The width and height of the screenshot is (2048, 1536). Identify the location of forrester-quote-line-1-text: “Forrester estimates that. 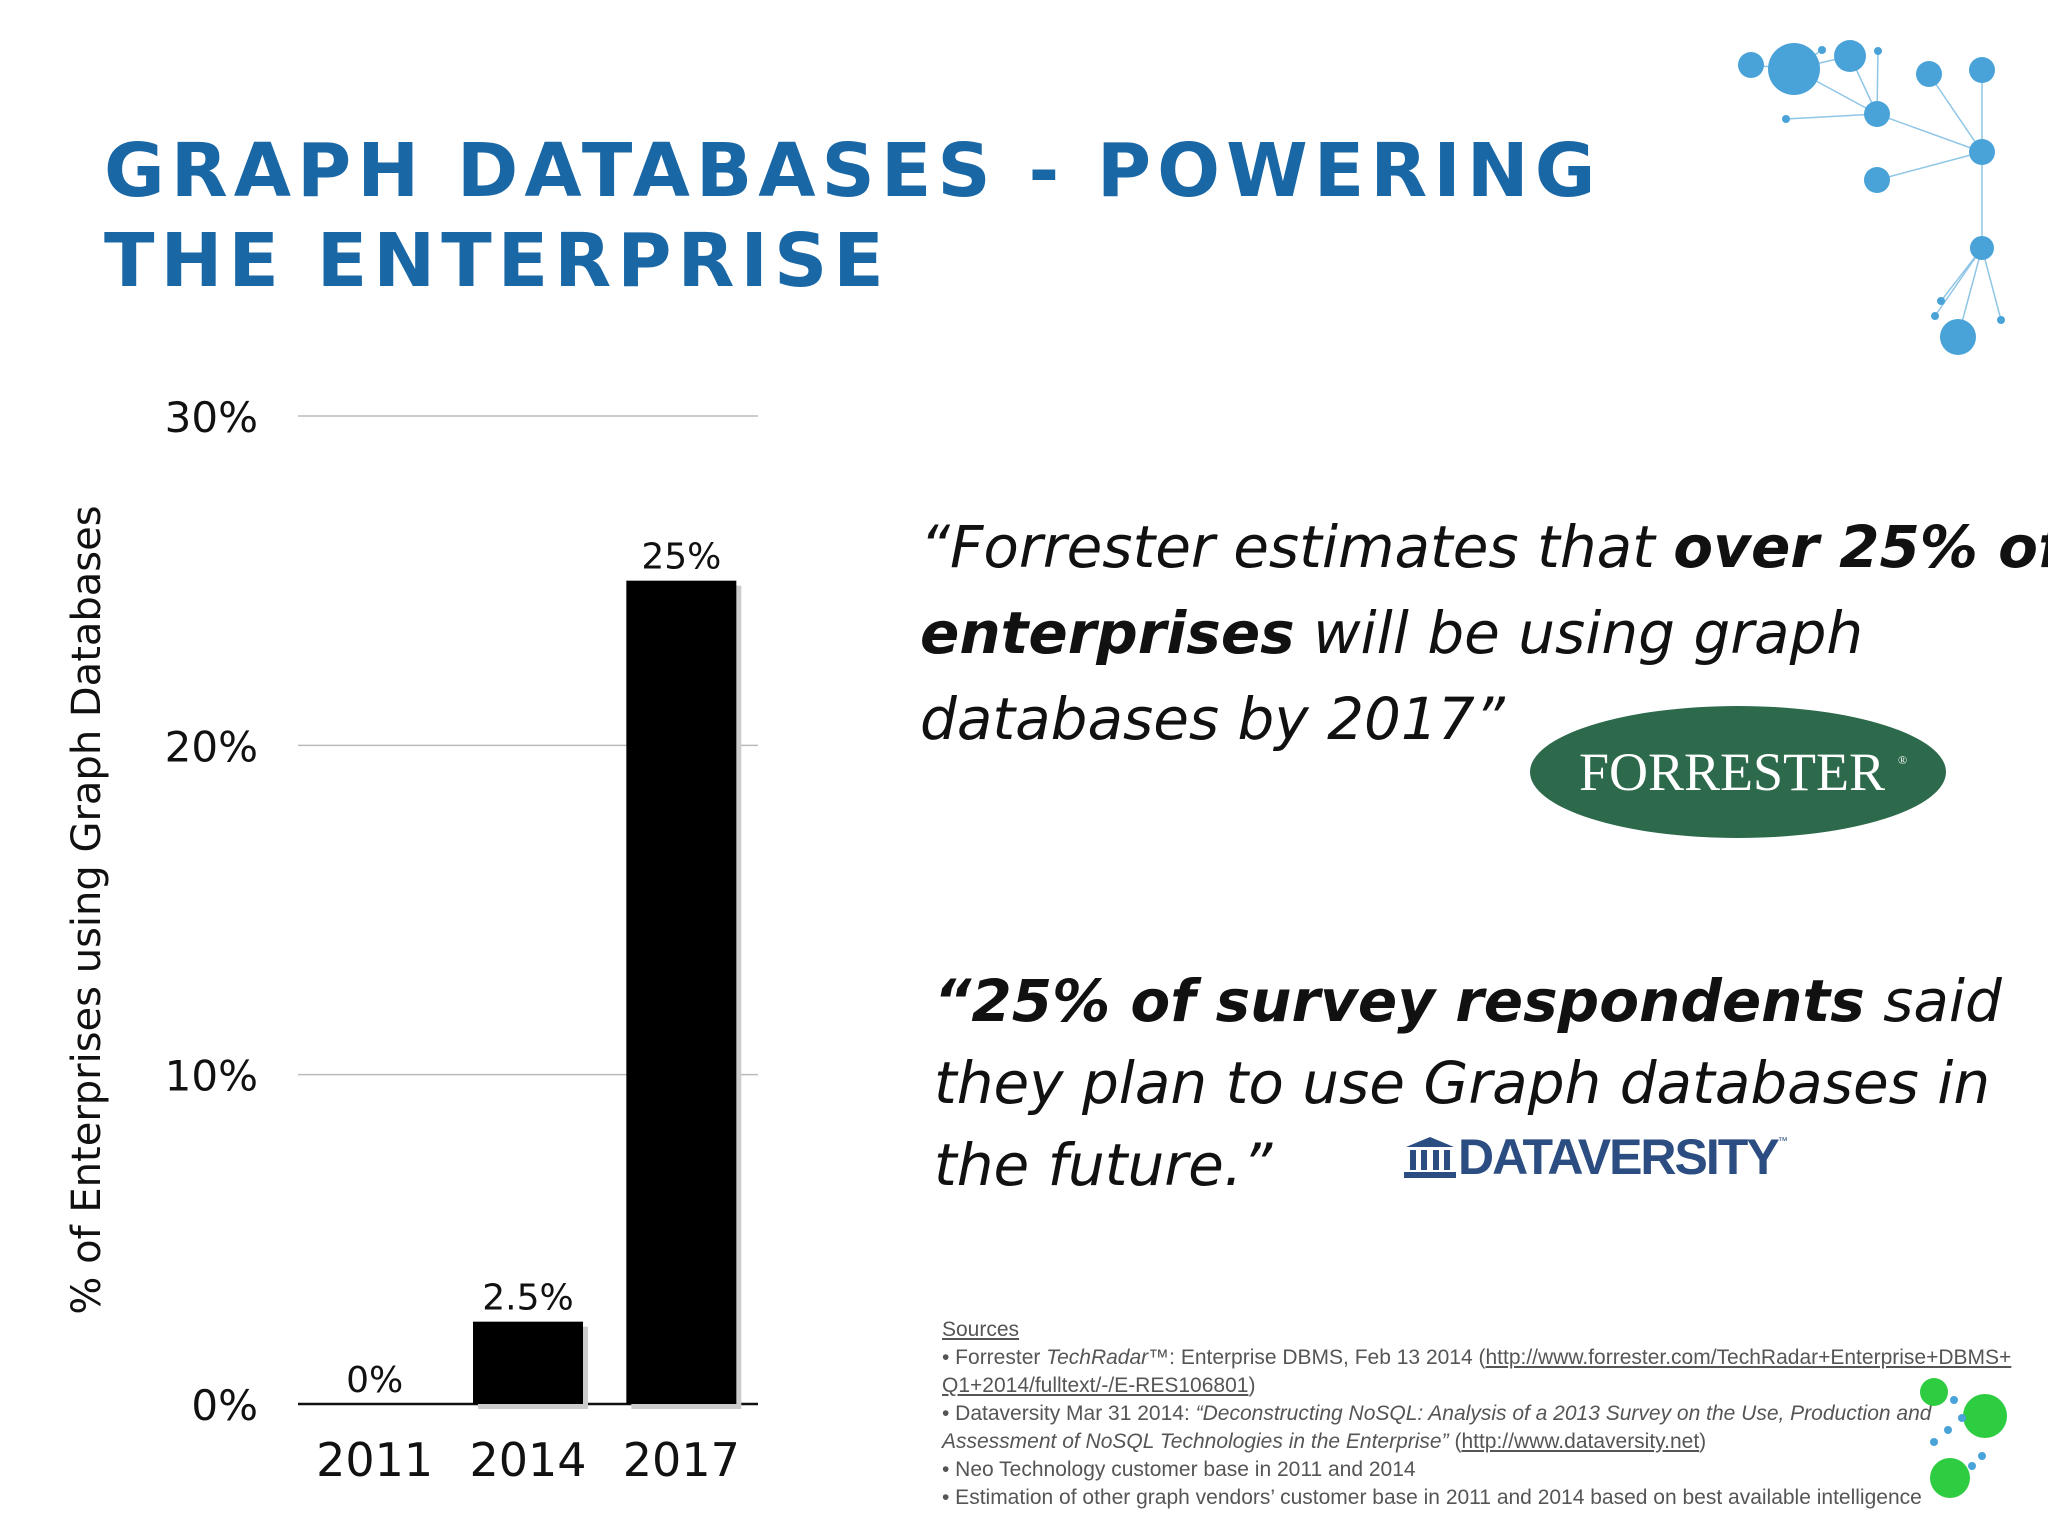
(1297, 547).